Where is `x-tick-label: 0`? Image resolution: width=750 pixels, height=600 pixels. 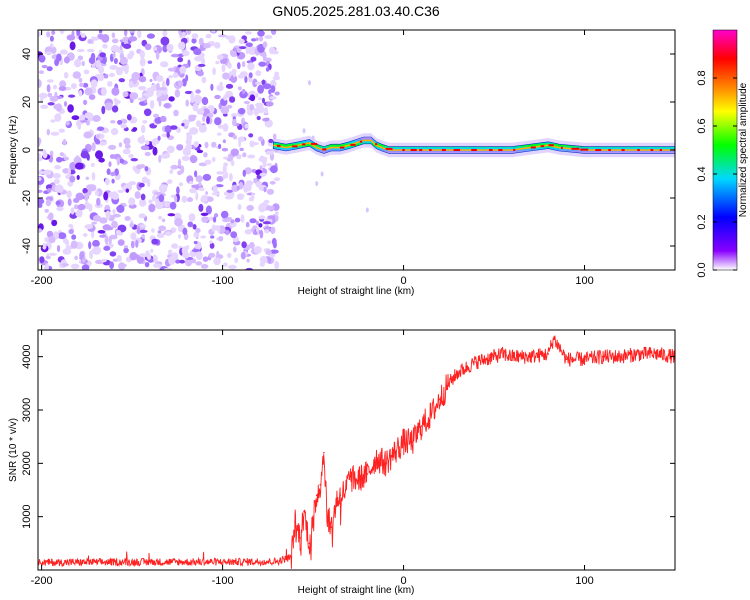 x-tick-label: 0 is located at coordinates (403, 581).